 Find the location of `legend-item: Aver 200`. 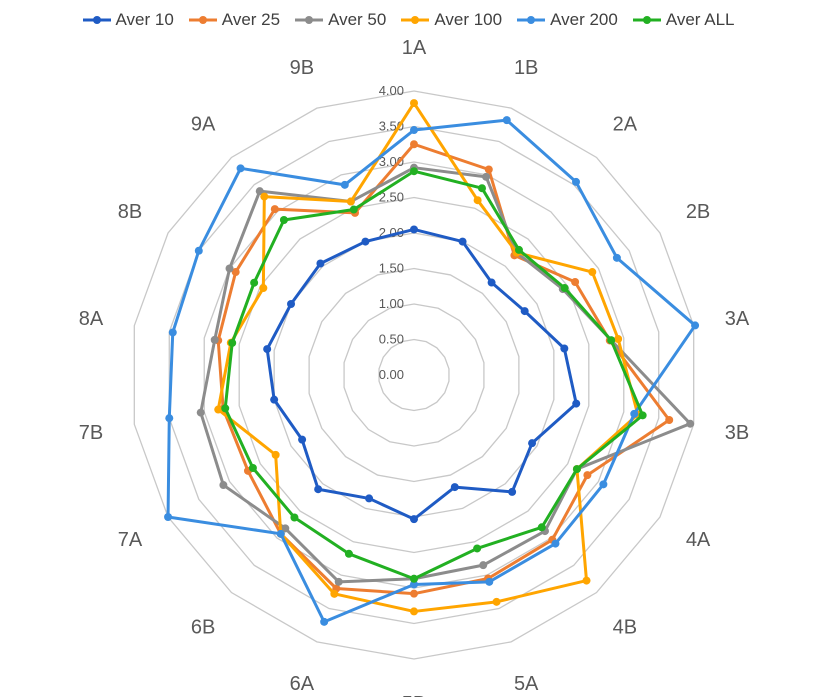

legend-item: Aver 200 is located at coordinates (567, 20).